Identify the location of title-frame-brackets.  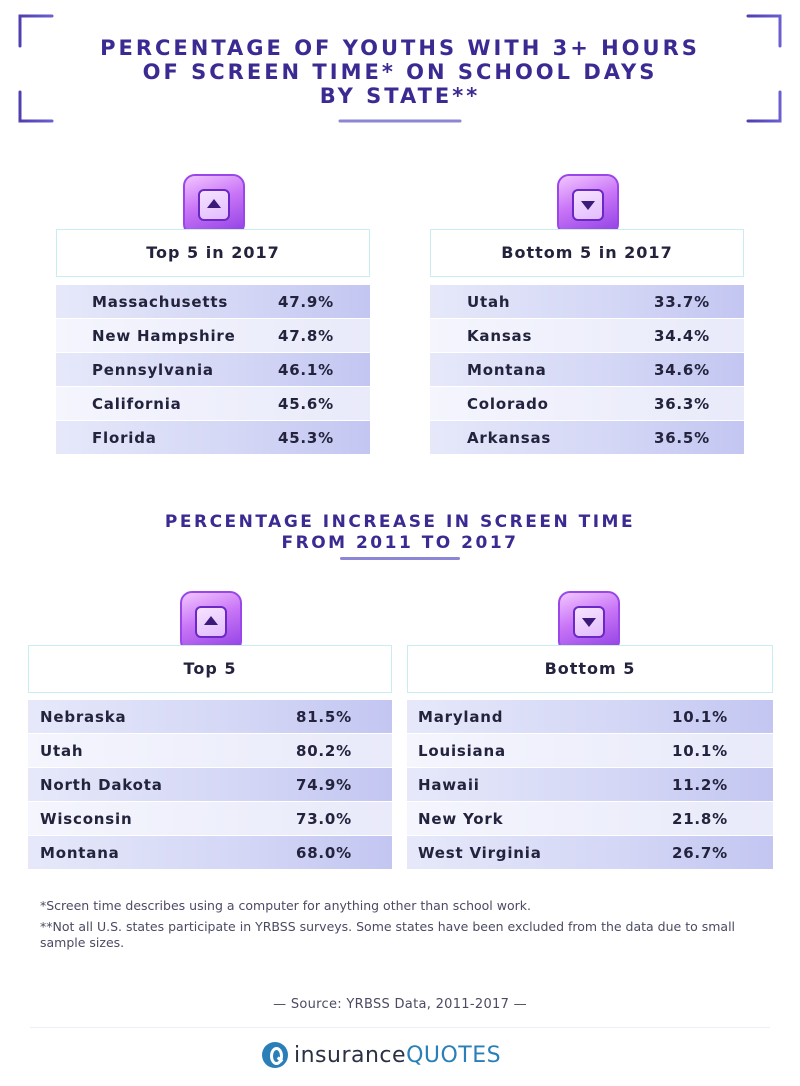
(400, 68).